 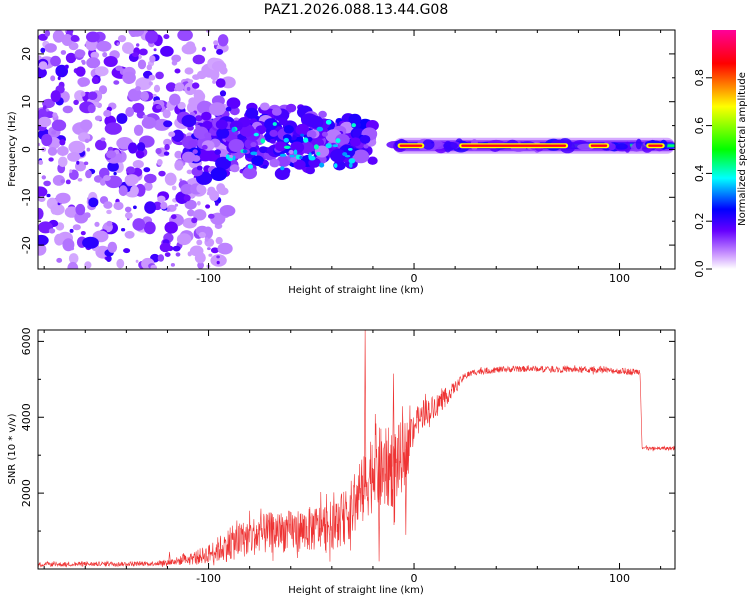 What do you see at coordinates (724, 149) in the screenshot?
I see `colorbar-gradient` at bounding box center [724, 149].